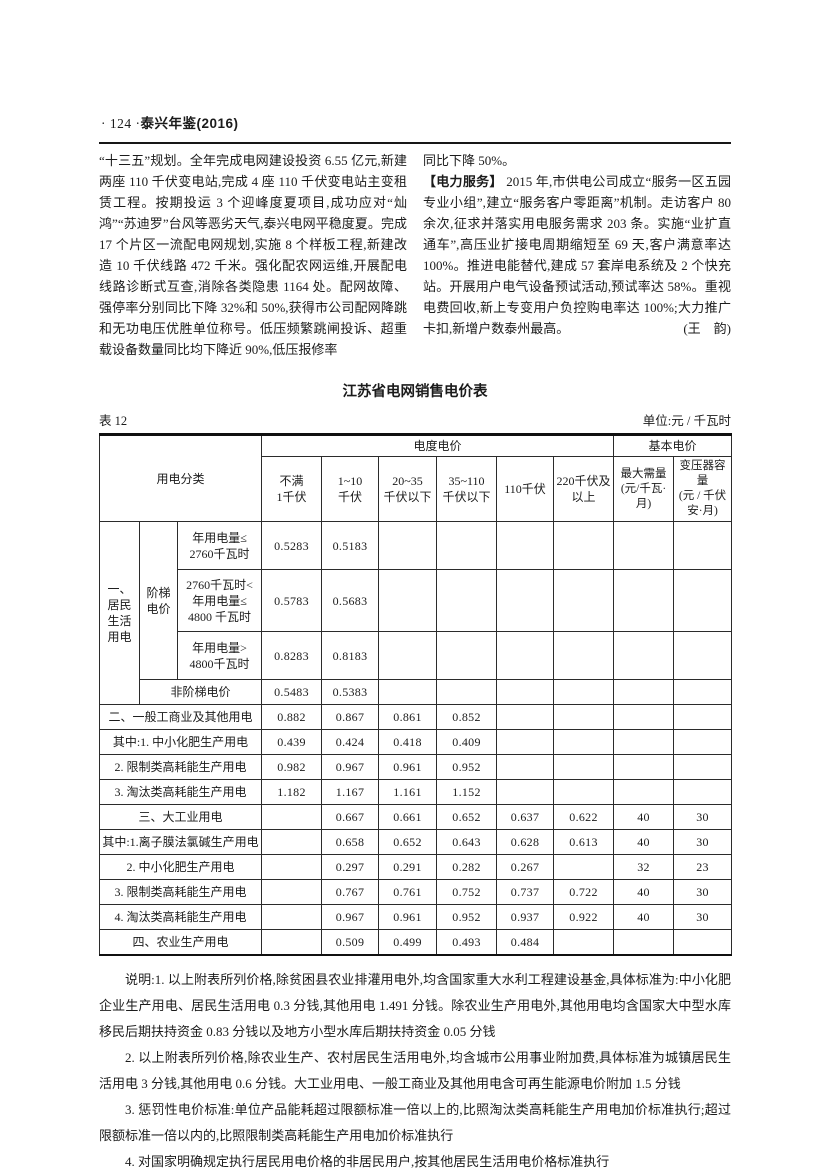 Image resolution: width=826 pixels, height=1169 pixels. I want to click on price-cell: 0.643, so click(467, 842).